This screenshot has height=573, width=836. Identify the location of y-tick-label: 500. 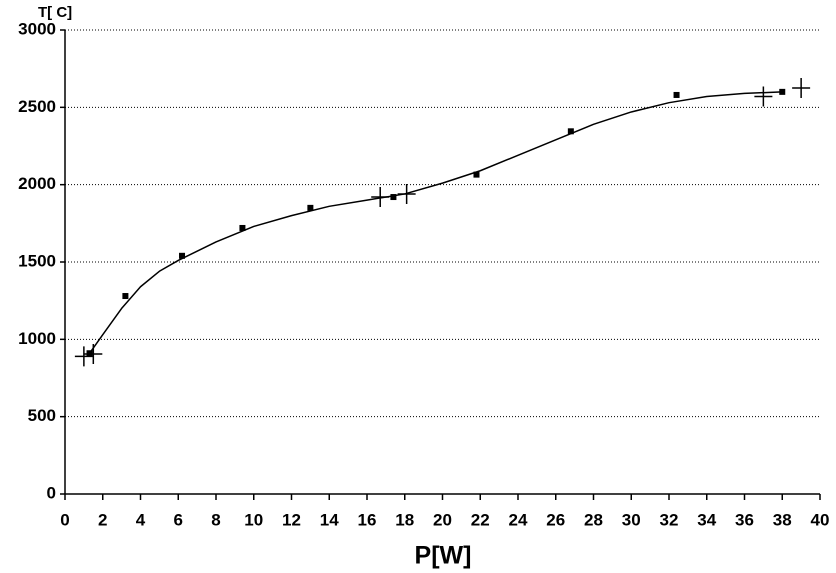
(42, 415).